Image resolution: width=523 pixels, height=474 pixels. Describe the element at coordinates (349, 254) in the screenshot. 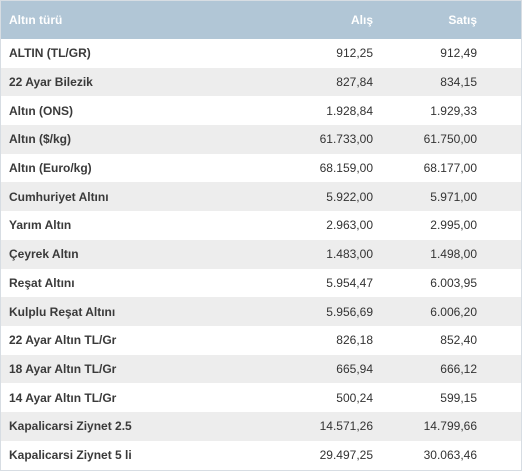

I see `row-buy-price: 1.483,00` at that location.